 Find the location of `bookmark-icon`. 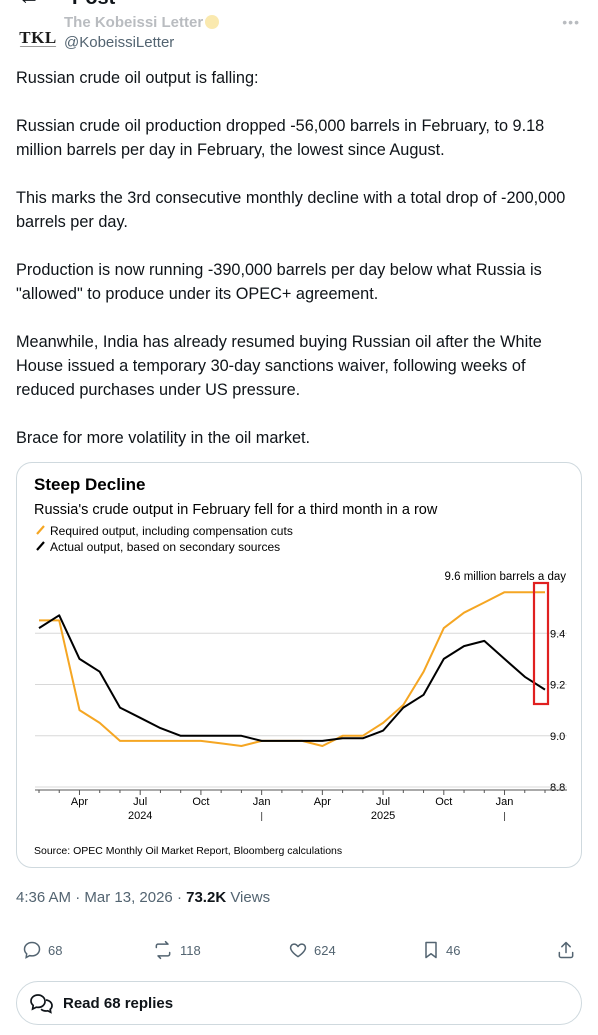

bookmark-icon is located at coordinates (431, 950).